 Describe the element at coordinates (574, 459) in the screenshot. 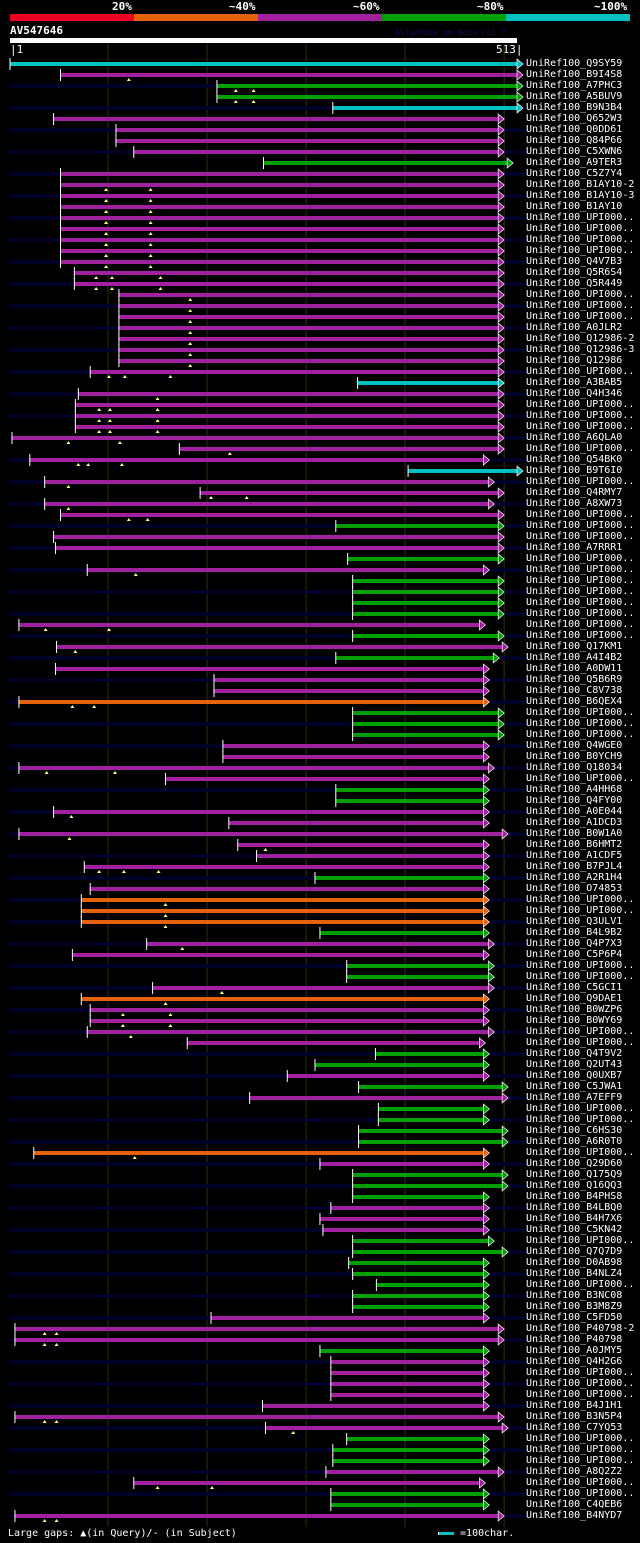

I see `hit-label: UniRef100_Q54BK0` at that location.